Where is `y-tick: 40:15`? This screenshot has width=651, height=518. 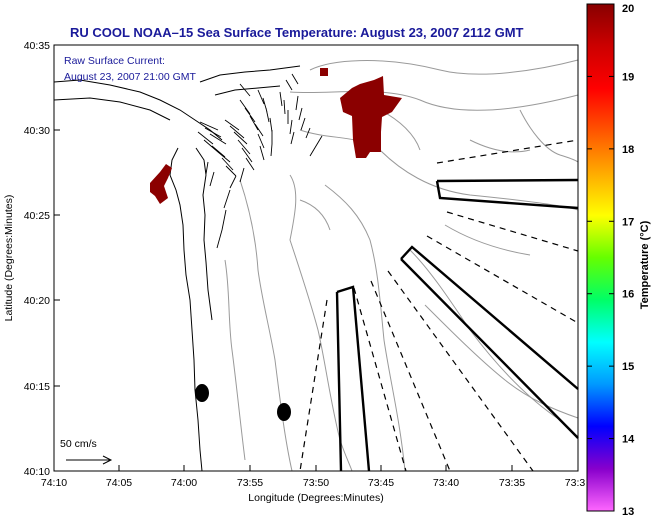 y-tick: 40:15 is located at coordinates (37, 387).